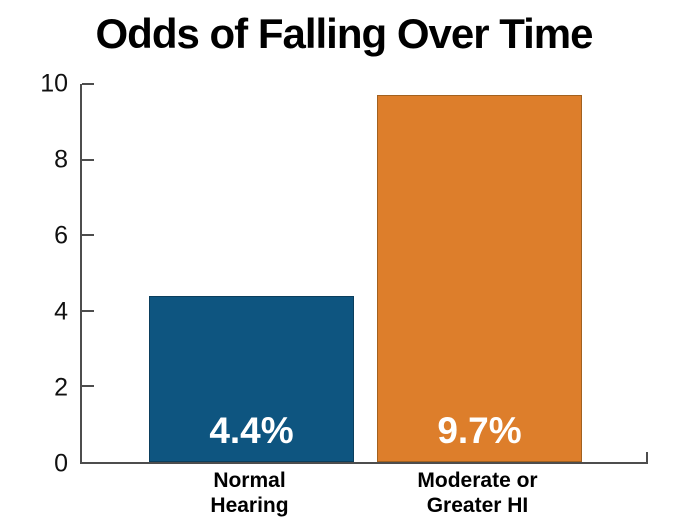  Describe the element at coordinates (61, 311) in the screenshot. I see `y-tick-label: 4` at that location.